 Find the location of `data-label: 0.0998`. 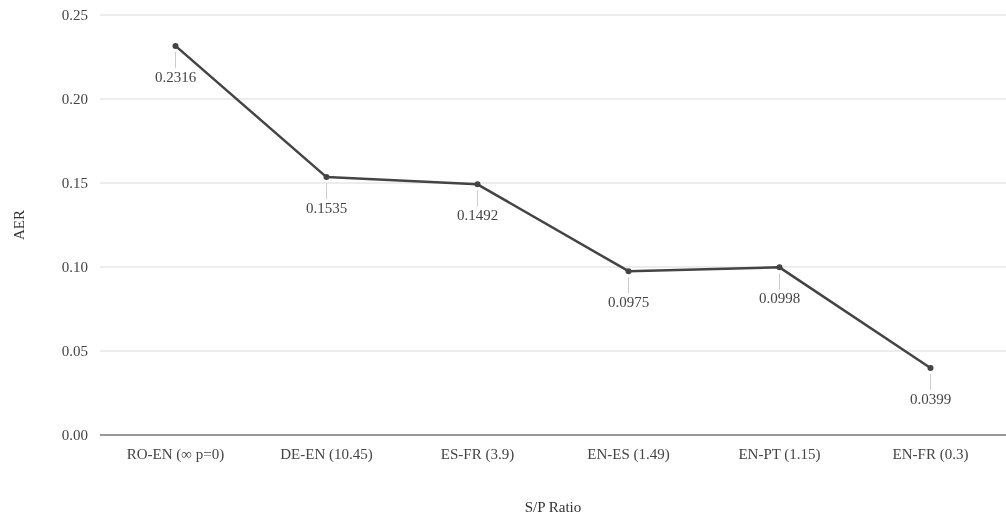

data-label: 0.0998 is located at coordinates (779, 298).